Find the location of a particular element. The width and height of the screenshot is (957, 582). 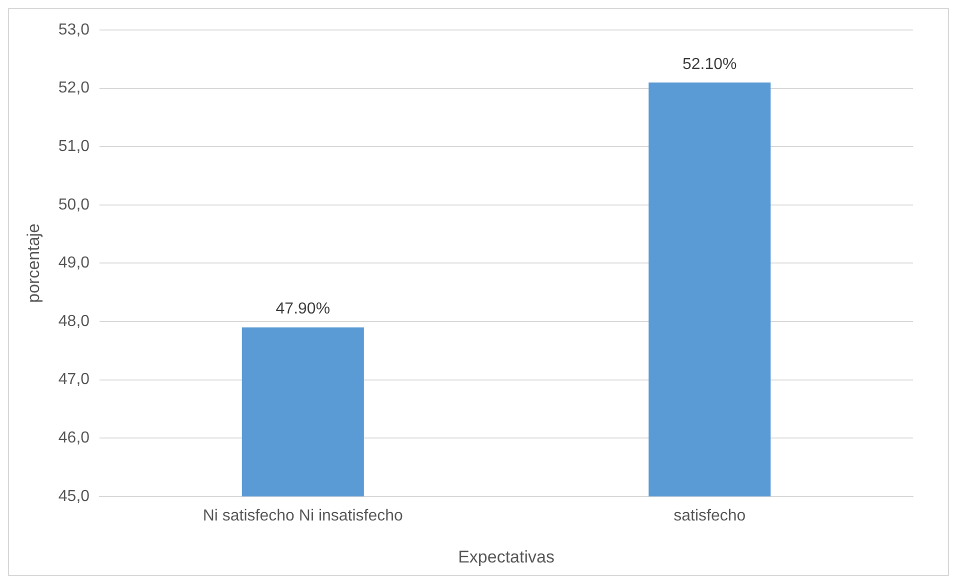

y-axis-title: porcentaje is located at coordinates (33, 263).